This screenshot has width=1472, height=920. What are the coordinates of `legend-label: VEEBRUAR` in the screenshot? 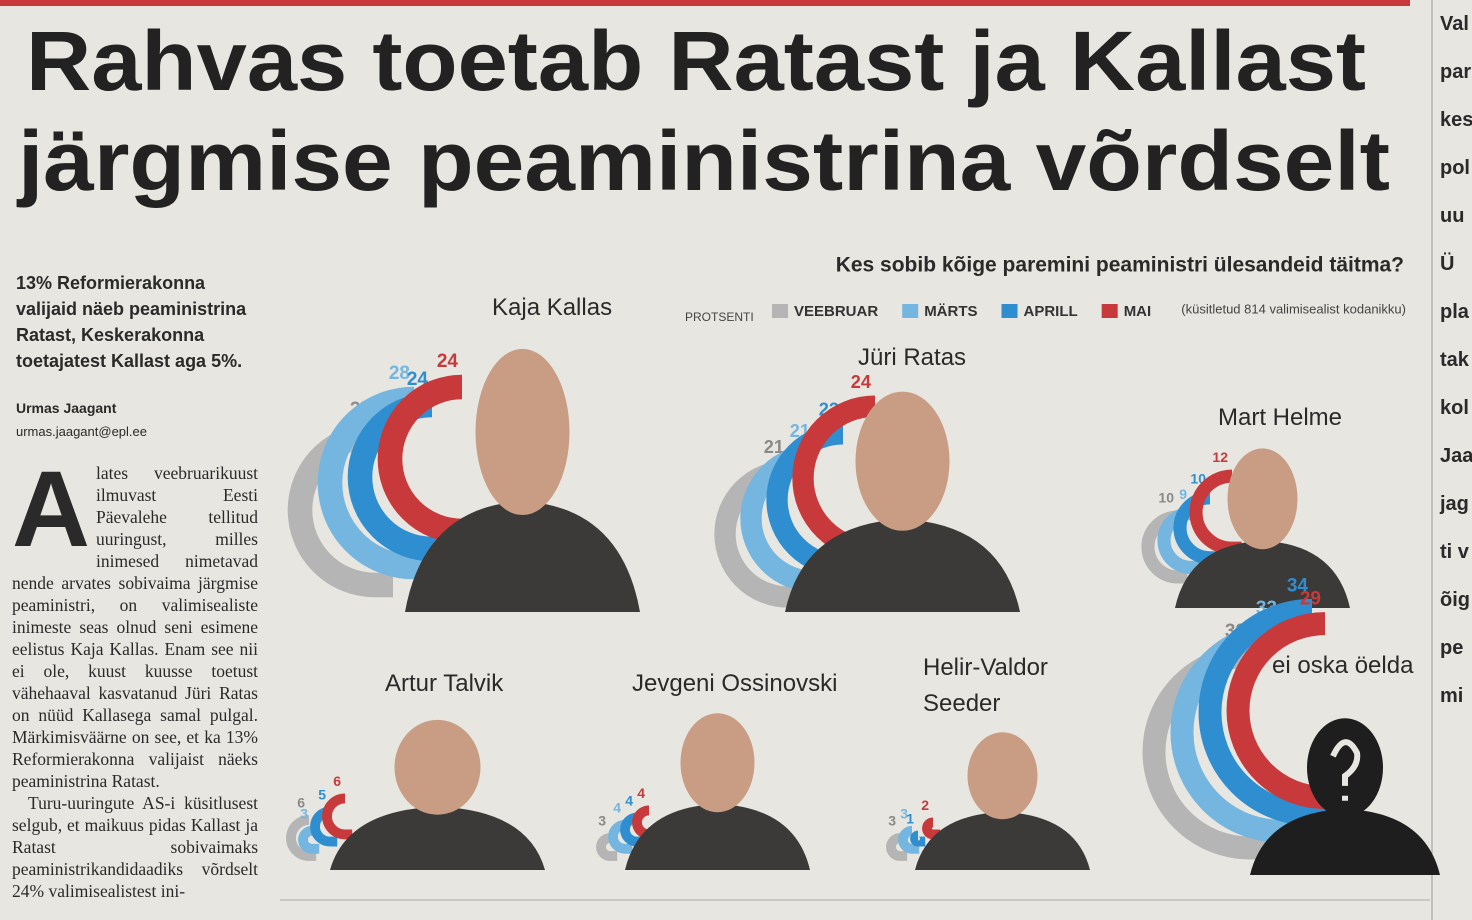 It's located at (836, 311).